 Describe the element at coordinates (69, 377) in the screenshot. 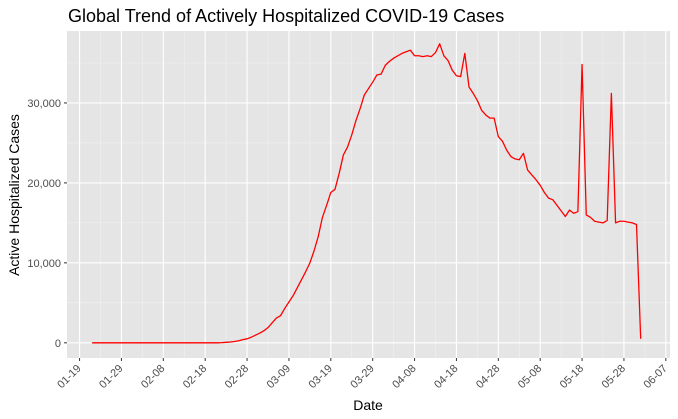

I see `x-tick-label: 01-19` at that location.